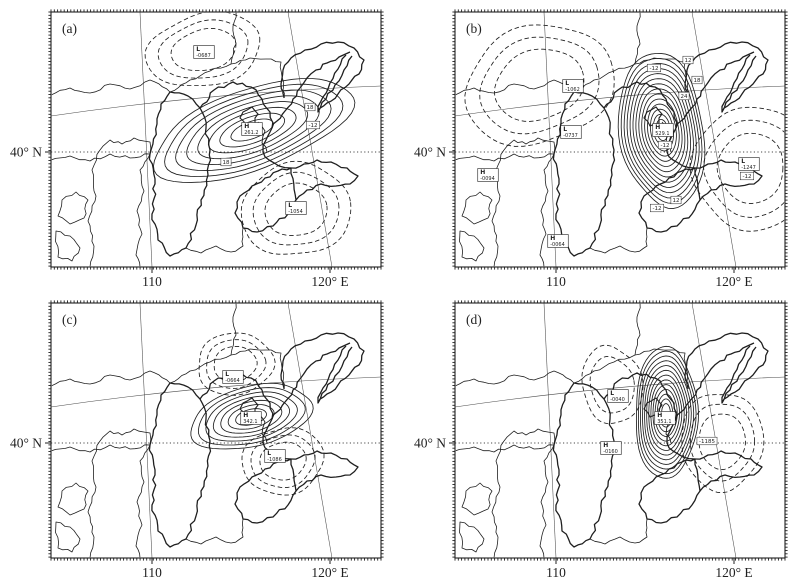 The image size is (808, 582). Describe the element at coordinates (733, 281) in the screenshot. I see `x-axis-tick-label: 120° E` at that location.